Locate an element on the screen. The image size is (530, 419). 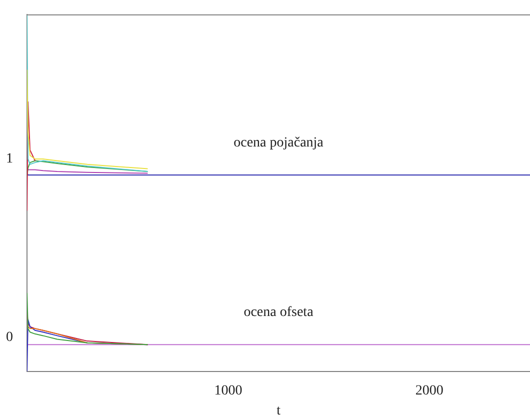
annotation: ocena ofseta is located at coordinates (279, 312).